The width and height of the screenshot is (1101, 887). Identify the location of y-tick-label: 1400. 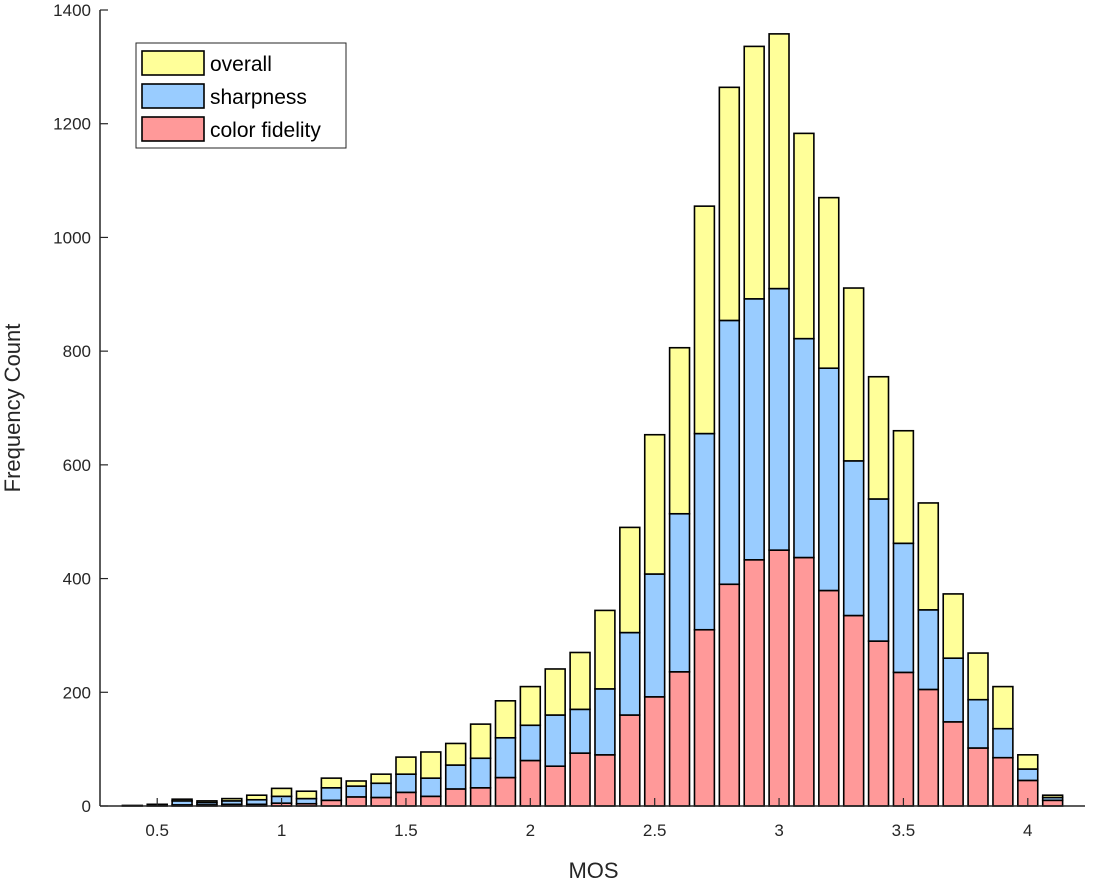
(72, 10).